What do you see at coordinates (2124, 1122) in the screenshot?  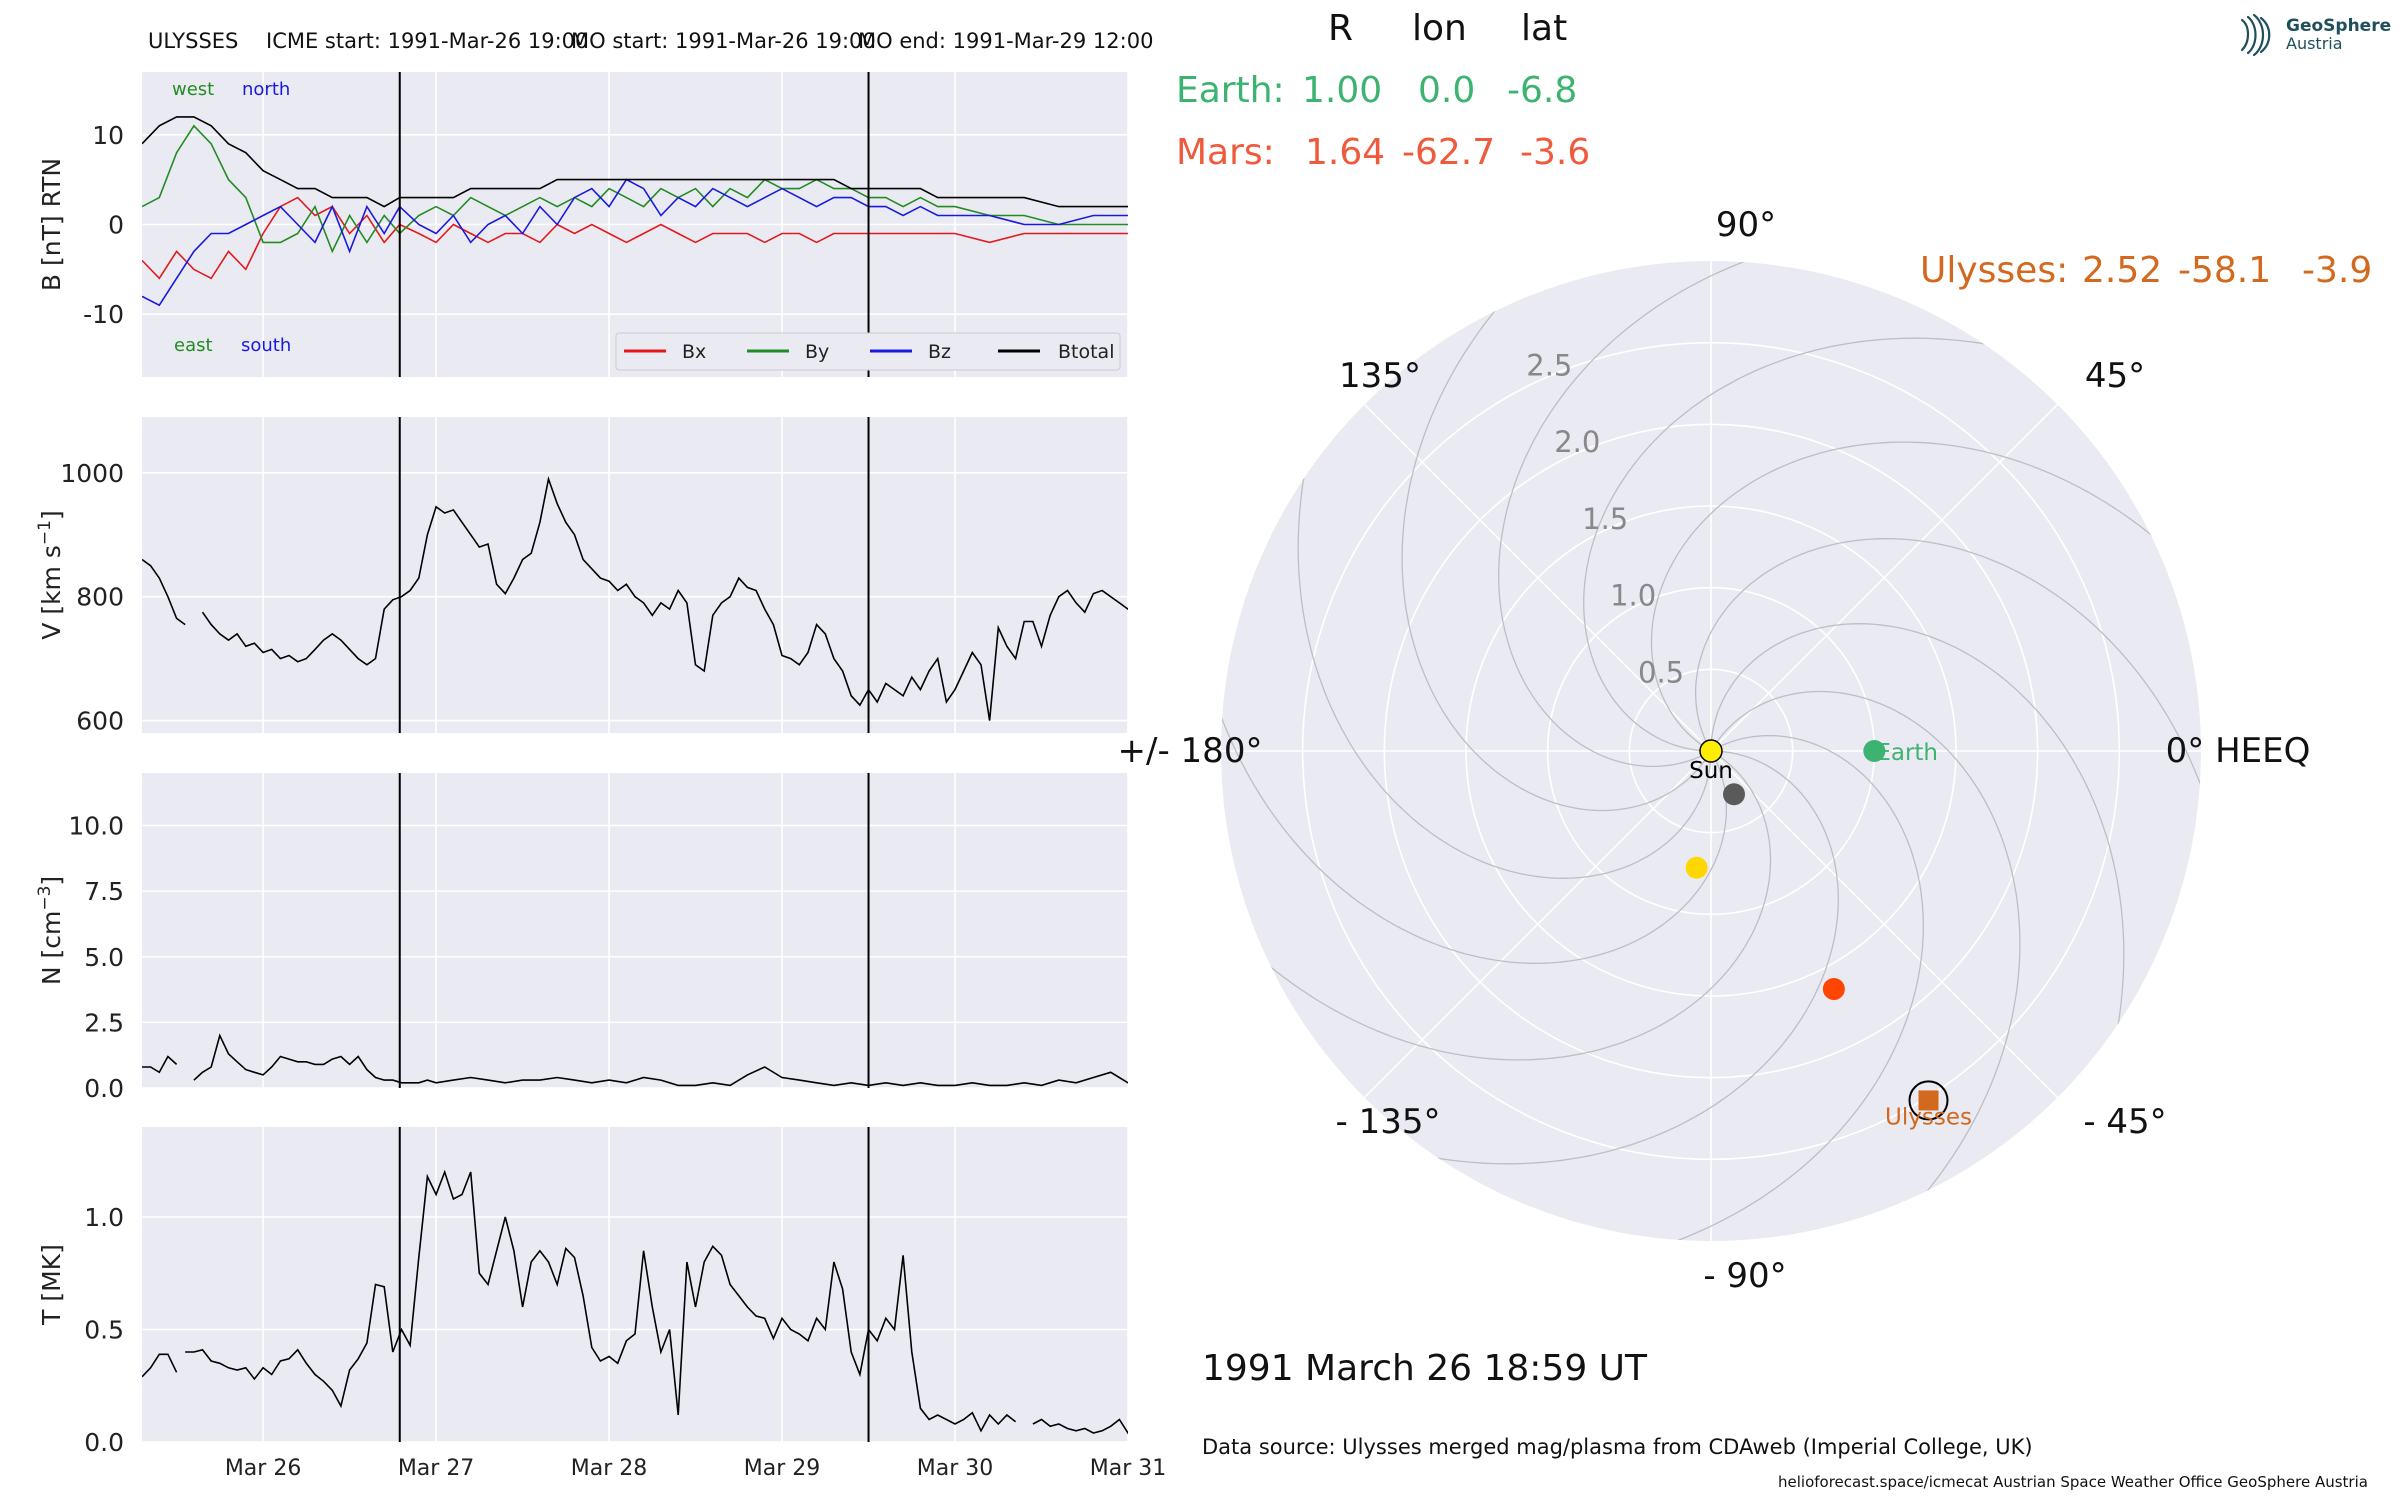 I see `angle-label: - 45°` at bounding box center [2124, 1122].